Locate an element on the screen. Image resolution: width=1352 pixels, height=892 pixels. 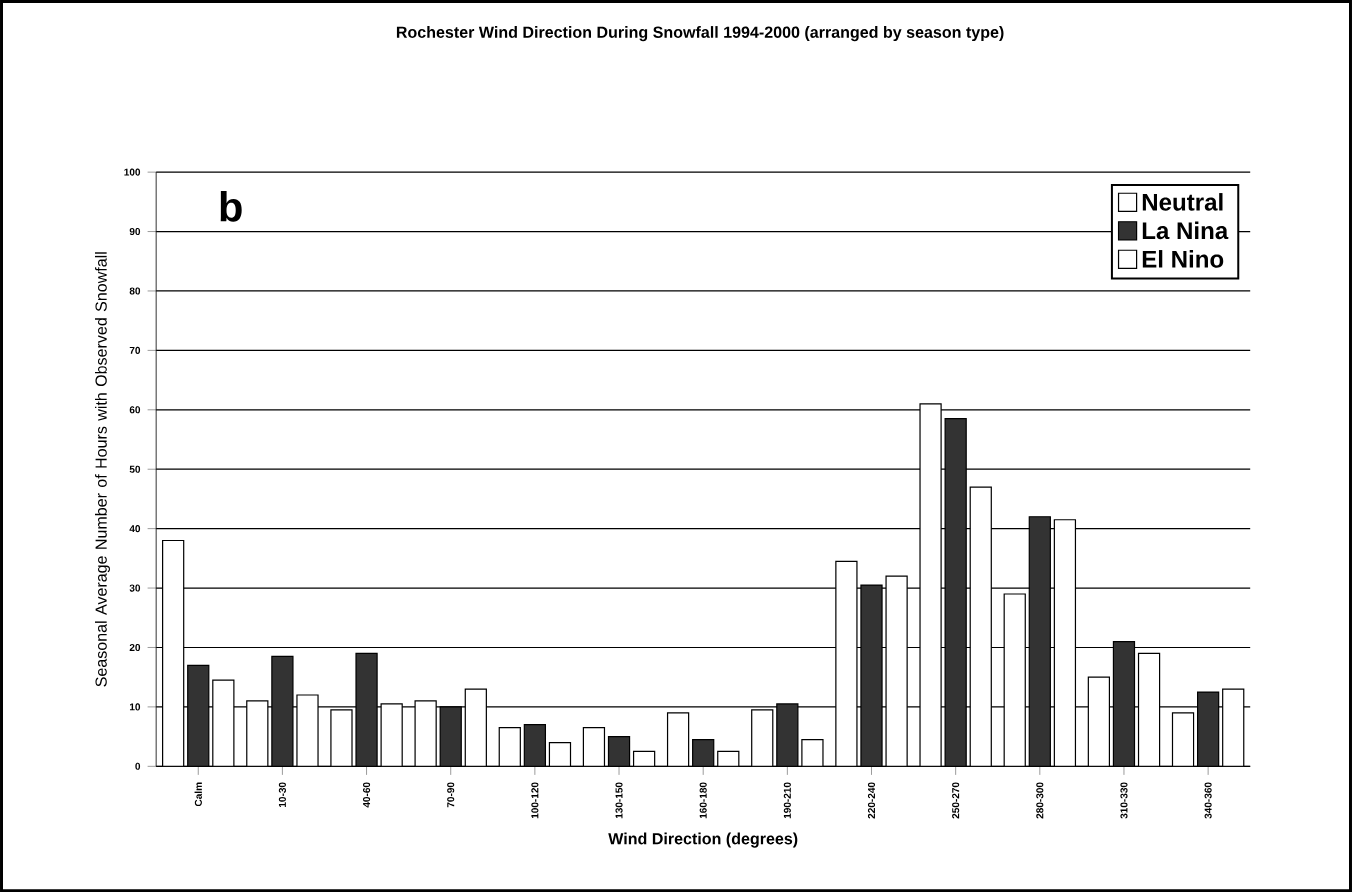
y-axis-title: Seasonal Average Number of Hours with Observed Snowfall is located at coordinates (102, 469).